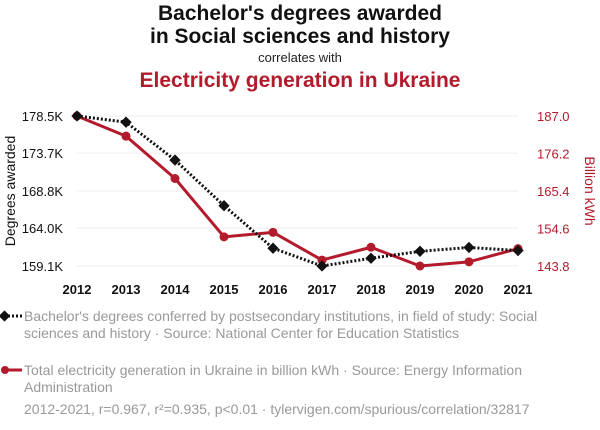 Image resolution: width=600 pixels, height=430 pixels. I want to click on x-tick-label: 2012, so click(77, 289).